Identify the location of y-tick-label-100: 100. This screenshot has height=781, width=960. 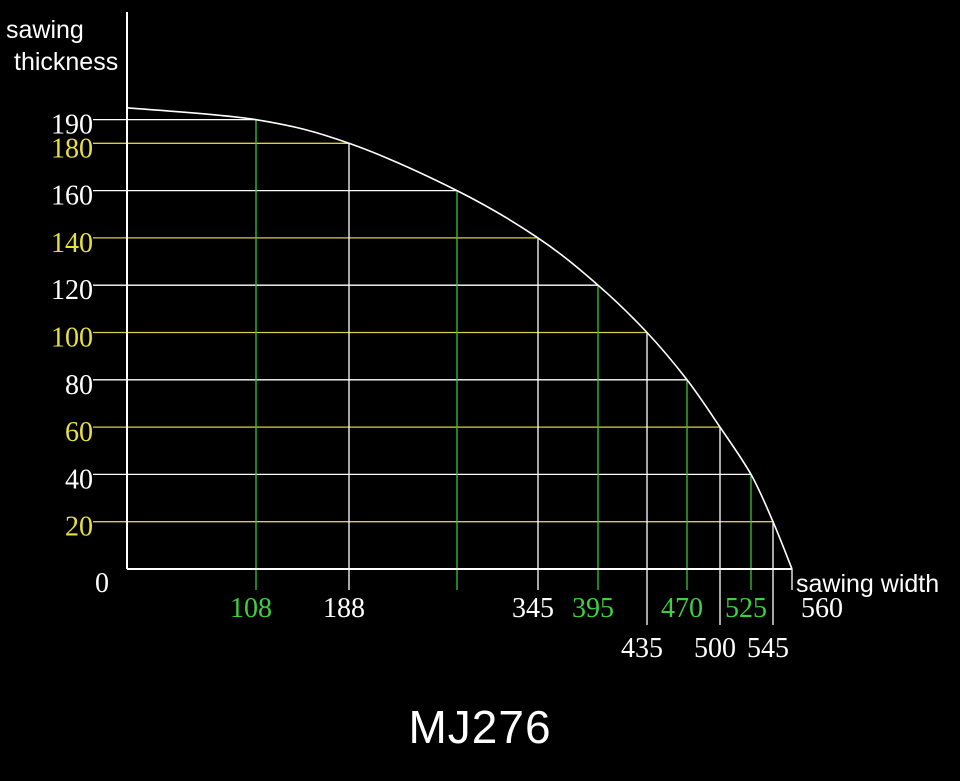
(72, 338).